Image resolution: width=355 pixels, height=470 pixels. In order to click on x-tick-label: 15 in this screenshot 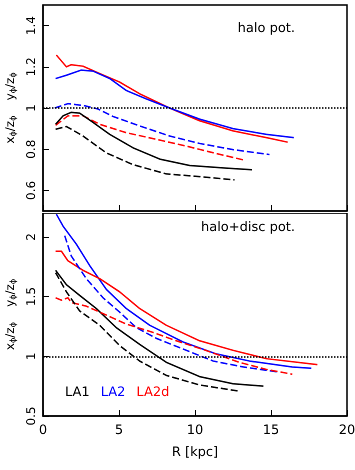, I will do `click(271, 430)`.